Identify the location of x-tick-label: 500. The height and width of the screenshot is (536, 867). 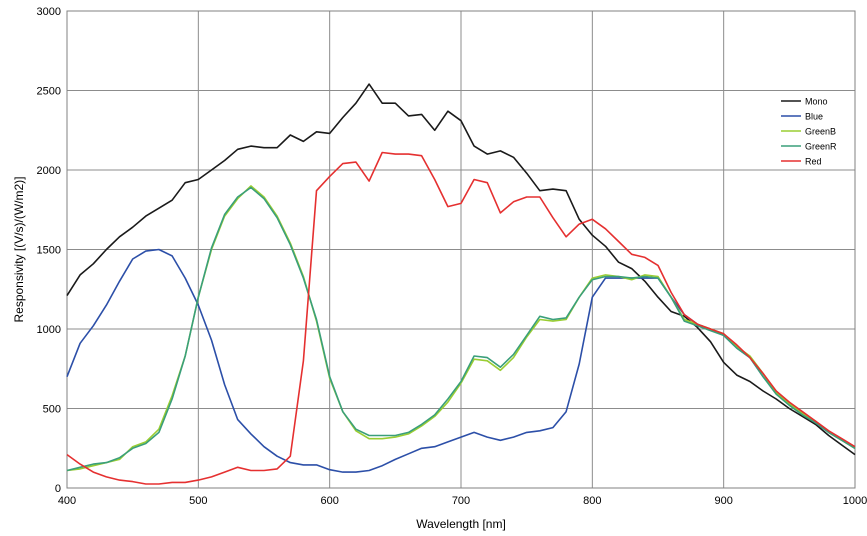
(198, 501).